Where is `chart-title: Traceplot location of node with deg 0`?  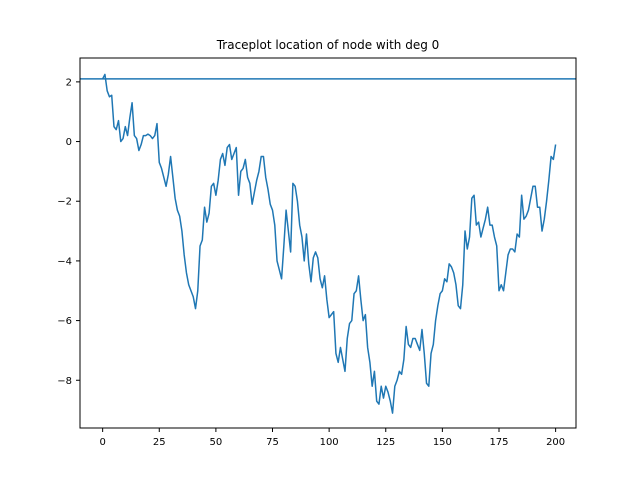 chart-title: Traceplot location of node with deg 0 is located at coordinates (328, 45).